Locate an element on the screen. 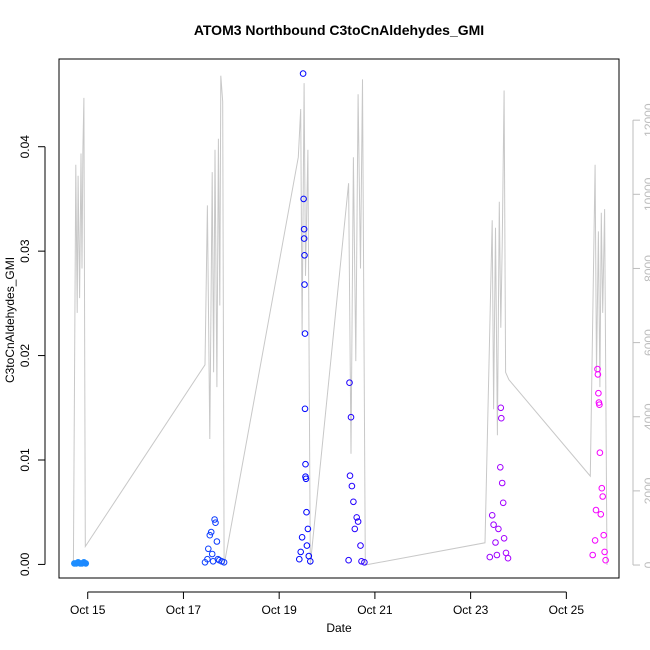 The width and height of the screenshot is (650, 650). x-tick-label: Oct 15 is located at coordinates (88, 610).